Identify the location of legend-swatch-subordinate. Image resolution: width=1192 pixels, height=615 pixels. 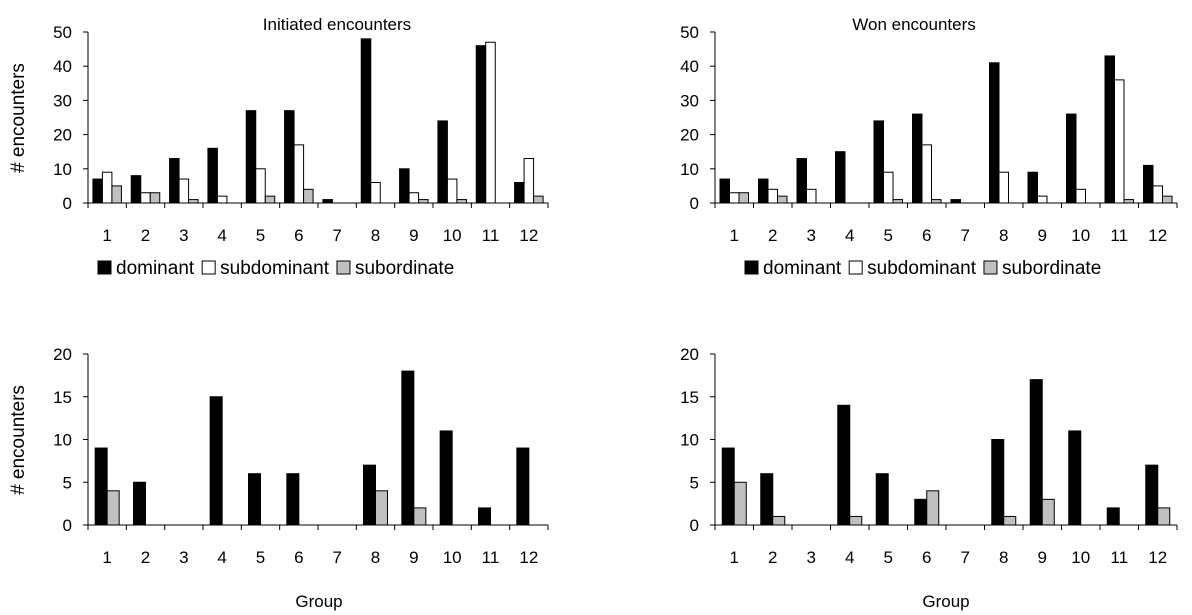
(990, 267).